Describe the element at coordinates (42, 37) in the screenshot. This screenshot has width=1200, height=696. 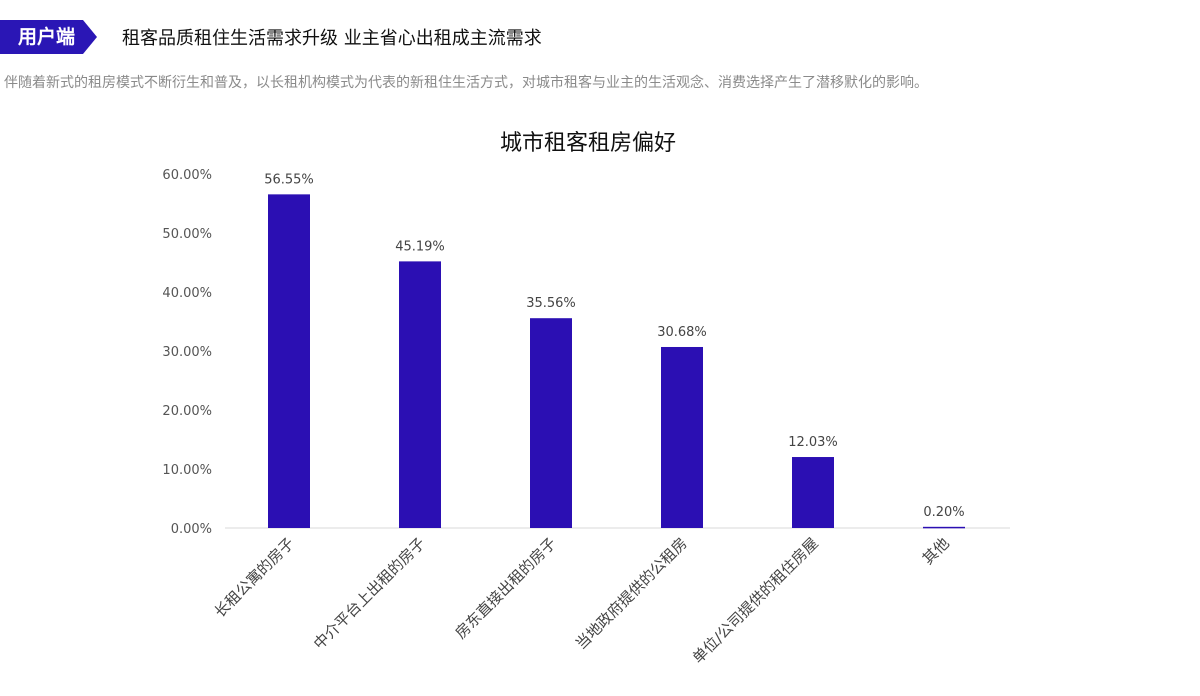
I see `section-tag-label: 用户端` at that location.